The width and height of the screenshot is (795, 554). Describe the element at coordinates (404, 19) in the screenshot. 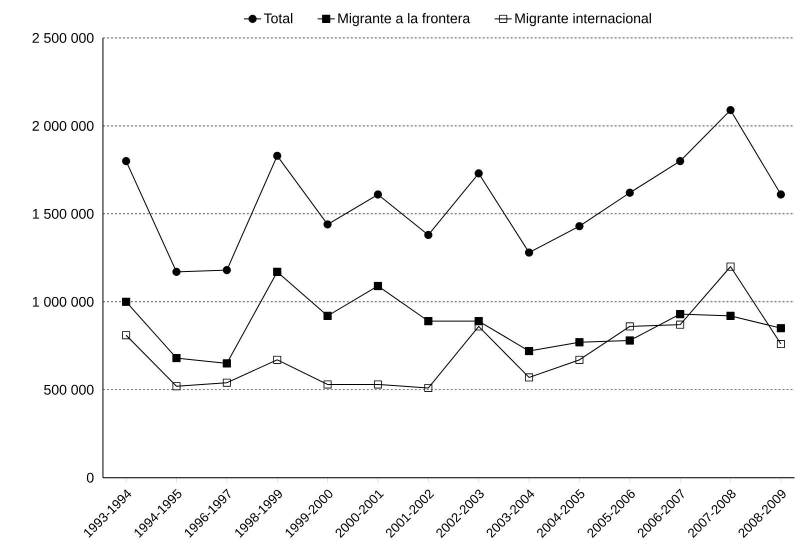

I see `legend-label: Migrante a la frontera` at that location.